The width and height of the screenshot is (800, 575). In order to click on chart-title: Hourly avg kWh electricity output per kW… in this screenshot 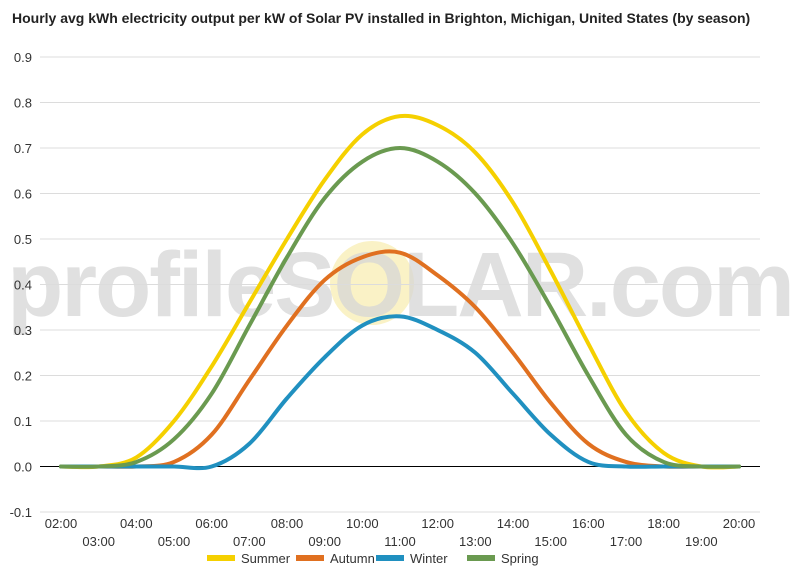, I will do `click(381, 18)`.